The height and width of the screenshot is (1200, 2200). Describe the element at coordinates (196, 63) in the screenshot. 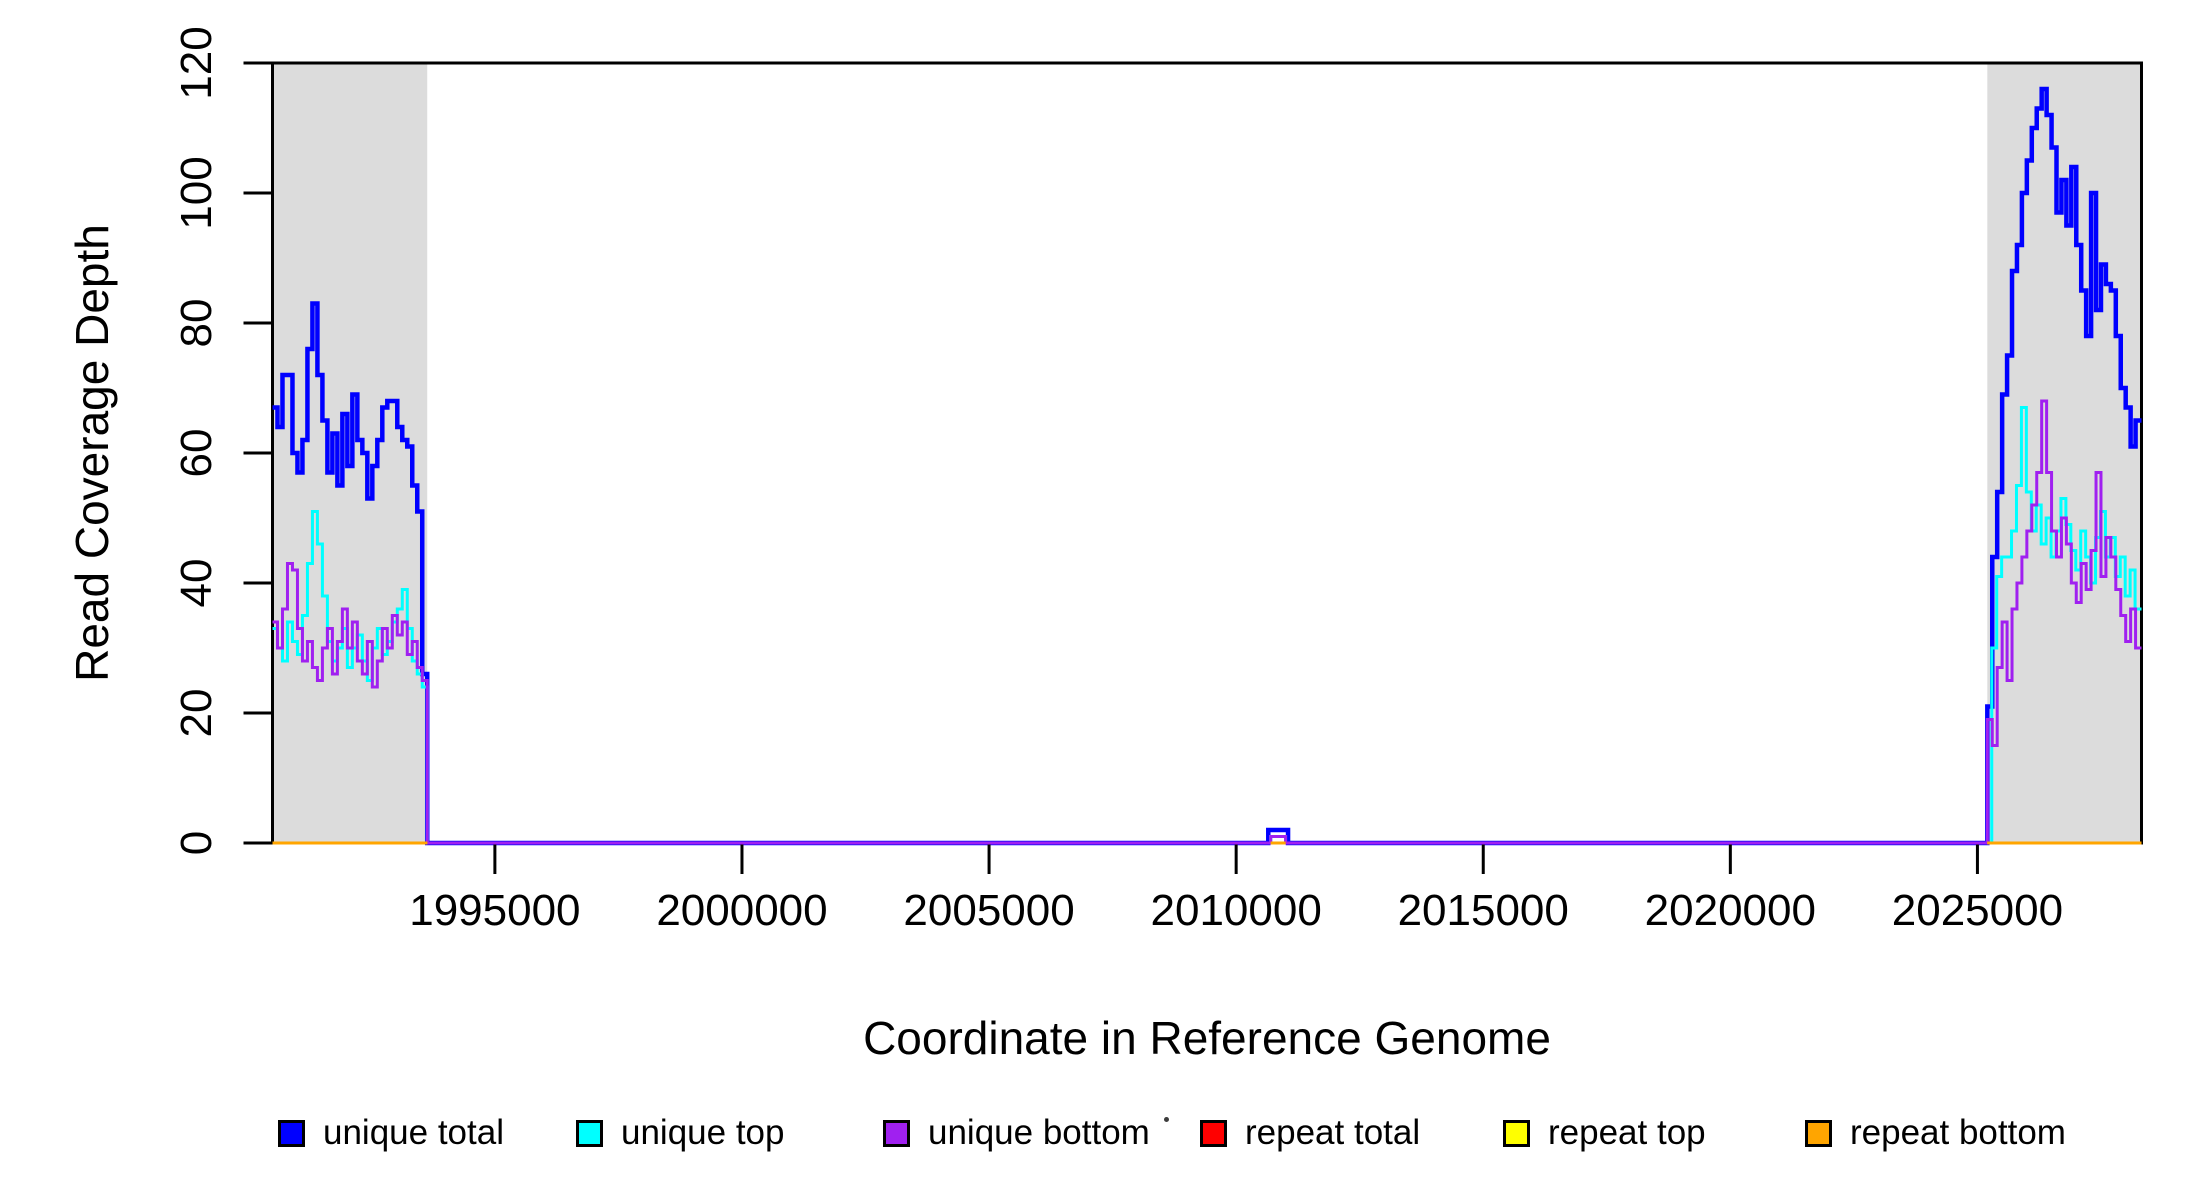

I see `y-tick-label: 120` at that location.